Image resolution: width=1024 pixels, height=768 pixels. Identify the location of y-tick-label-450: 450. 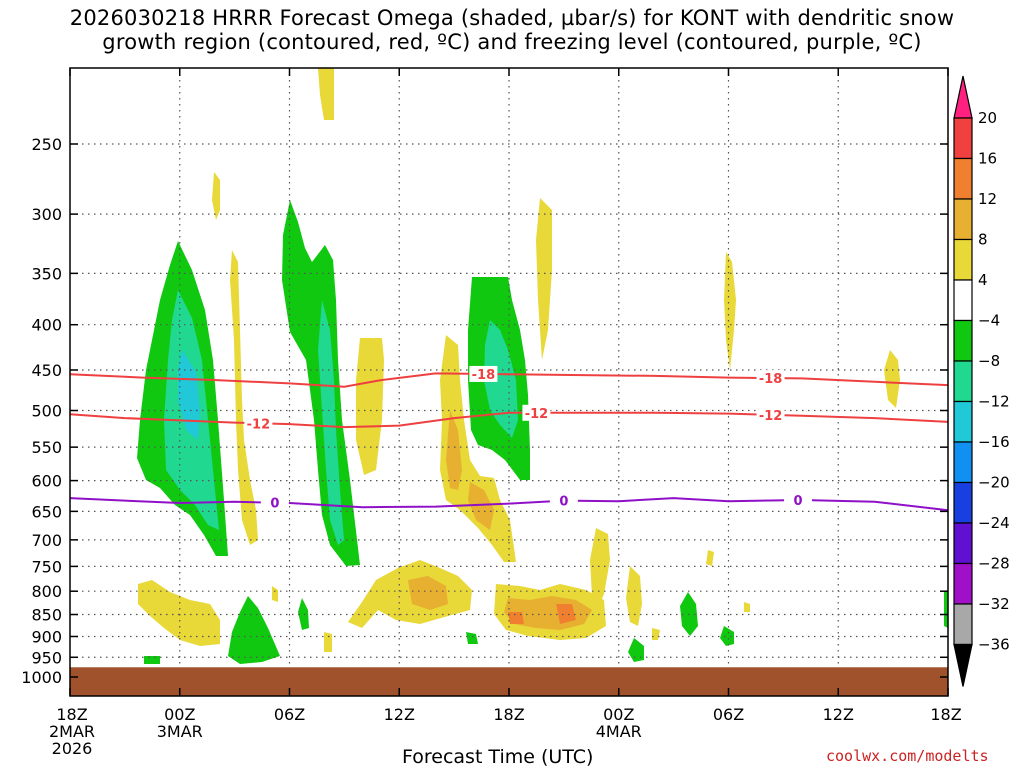
(46, 370).